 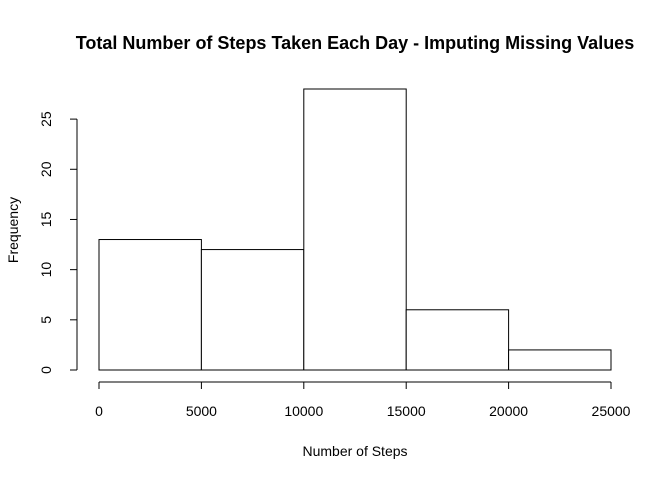 I want to click on y-tick-label: 25, so click(x=46, y=119).